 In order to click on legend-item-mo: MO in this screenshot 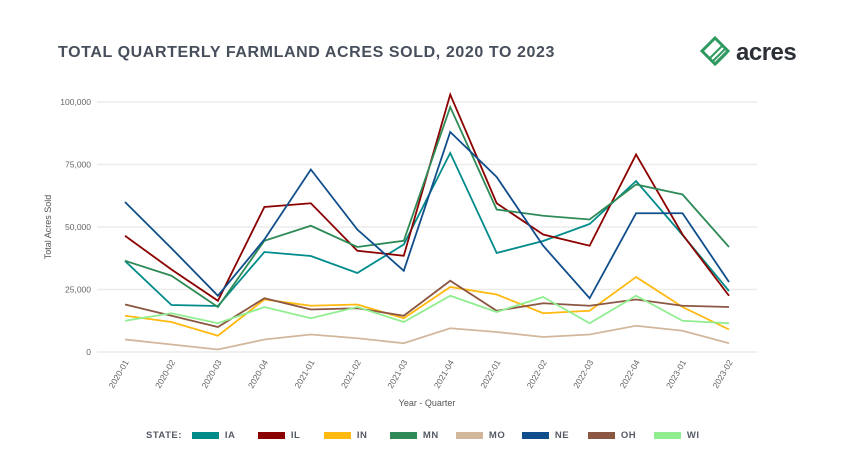, I will do `click(488, 435)`.